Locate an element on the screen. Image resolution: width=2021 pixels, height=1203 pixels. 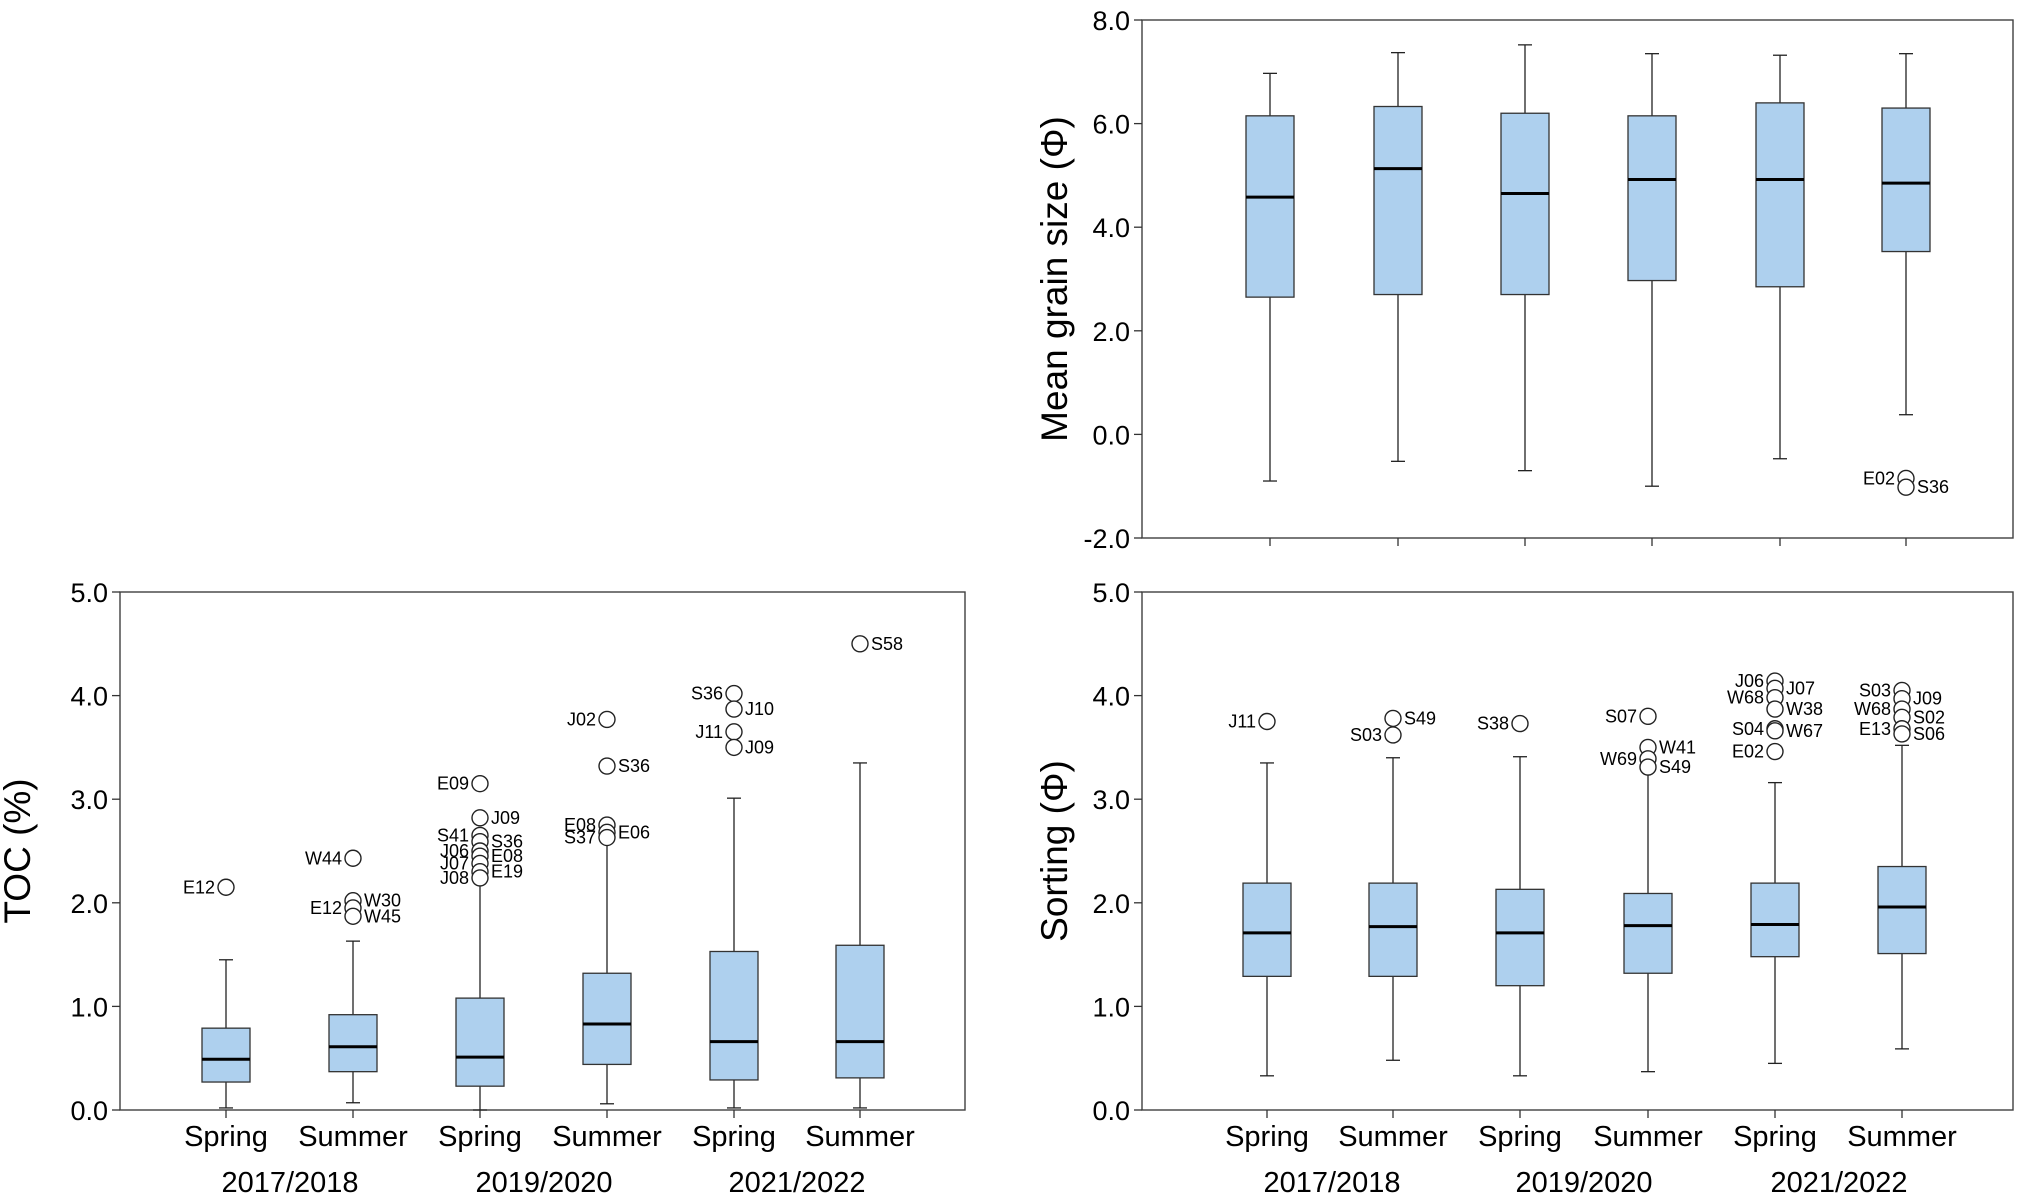
x-year-label: 2017/2018 is located at coordinates (1331, 1183).